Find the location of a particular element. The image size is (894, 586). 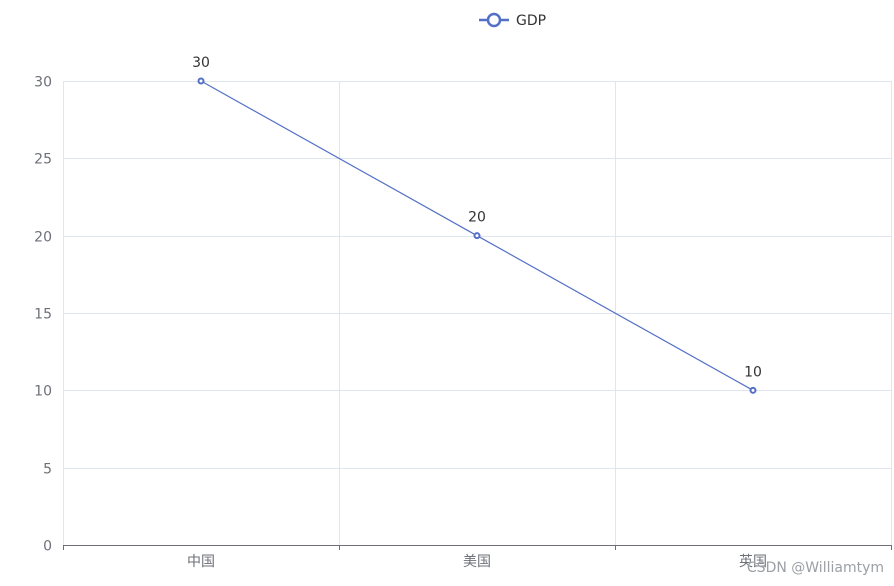

x-tick-label: 中国 is located at coordinates (201, 562).